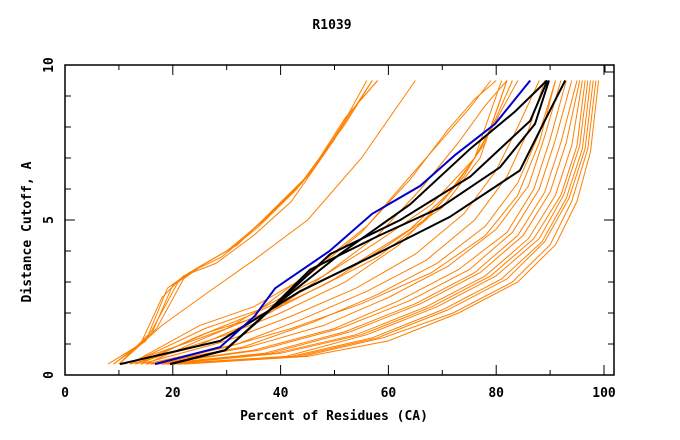  I want to click on corner-box, so click(609, 68).